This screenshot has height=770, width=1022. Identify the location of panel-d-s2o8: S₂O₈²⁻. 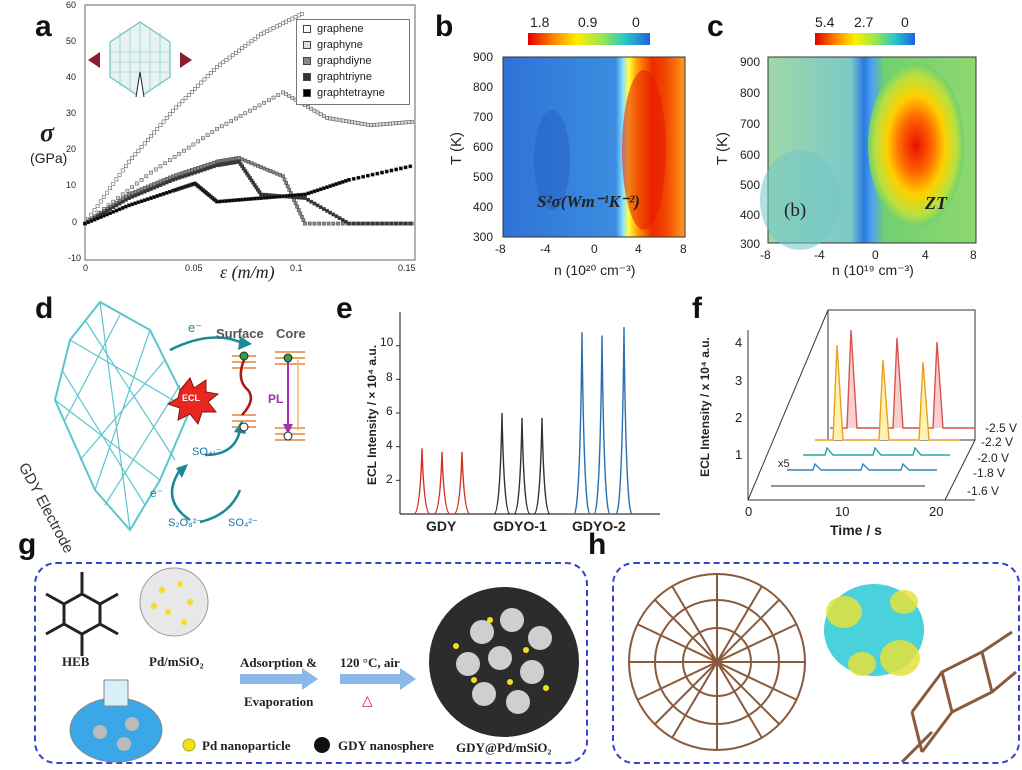
(185, 523).